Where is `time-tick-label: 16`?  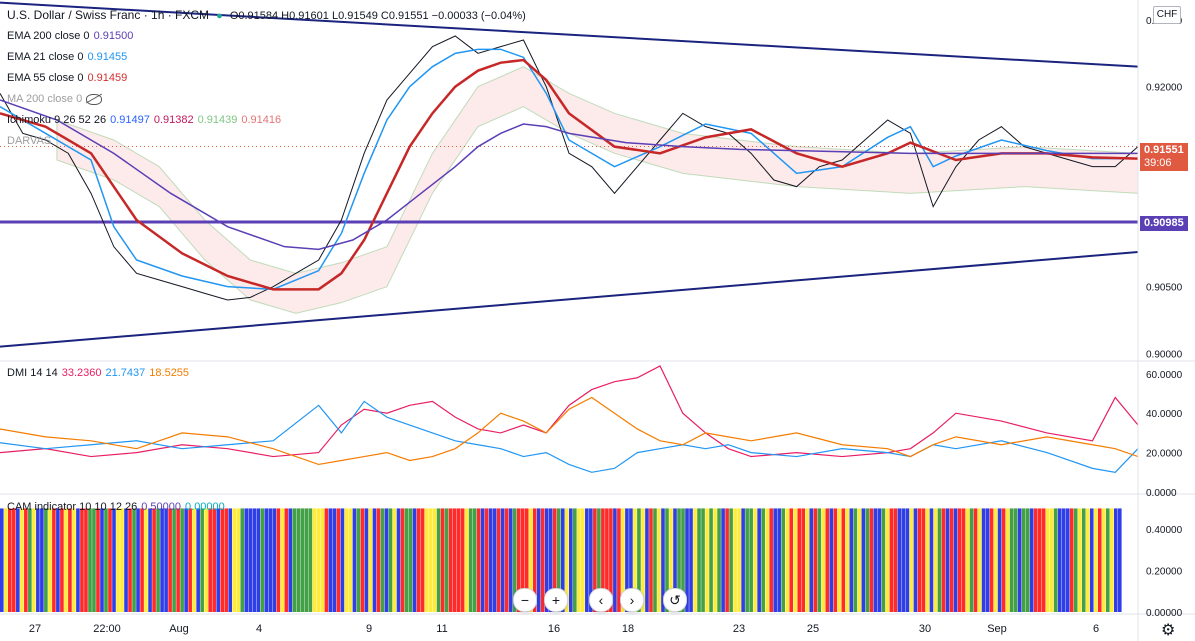 time-tick-label: 16 is located at coordinates (554, 629).